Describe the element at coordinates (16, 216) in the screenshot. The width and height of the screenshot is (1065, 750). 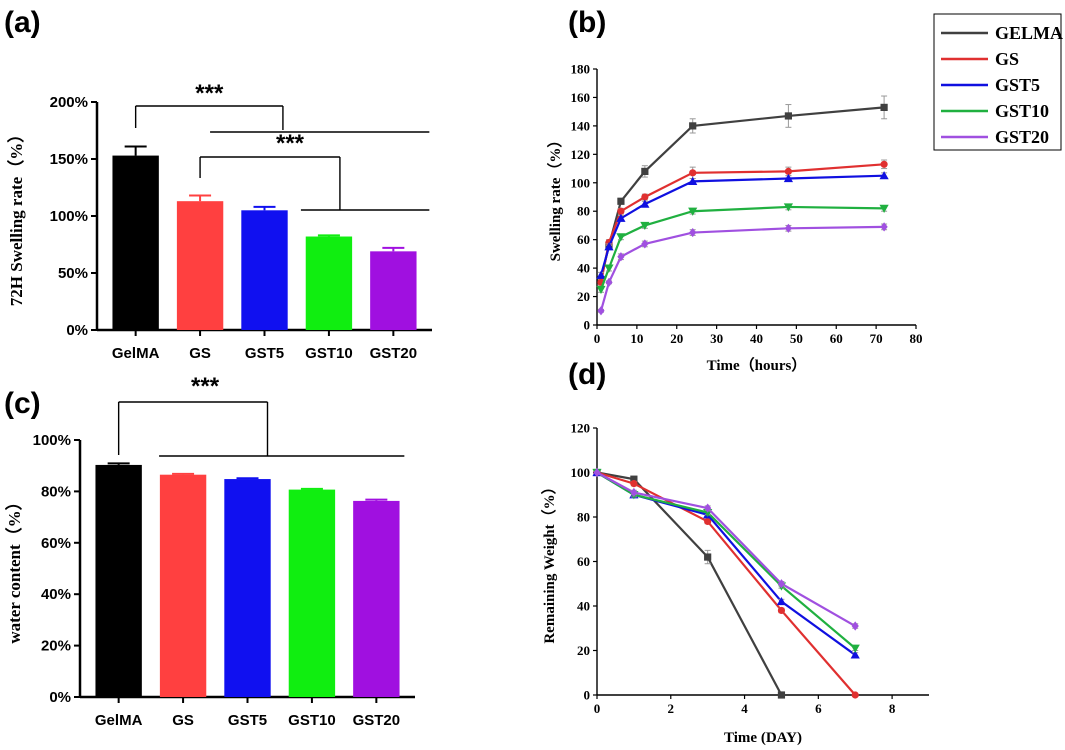
I see `y-axis-label: 72H Swelling rate（%）` at that location.